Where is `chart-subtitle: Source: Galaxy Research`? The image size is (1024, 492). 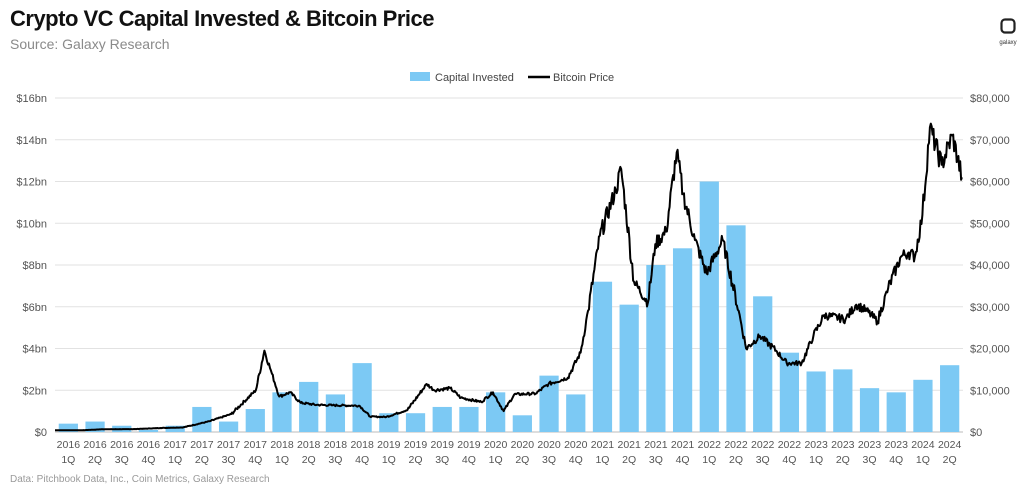
chart-subtitle: Source: Galaxy Research is located at coordinates (90, 44).